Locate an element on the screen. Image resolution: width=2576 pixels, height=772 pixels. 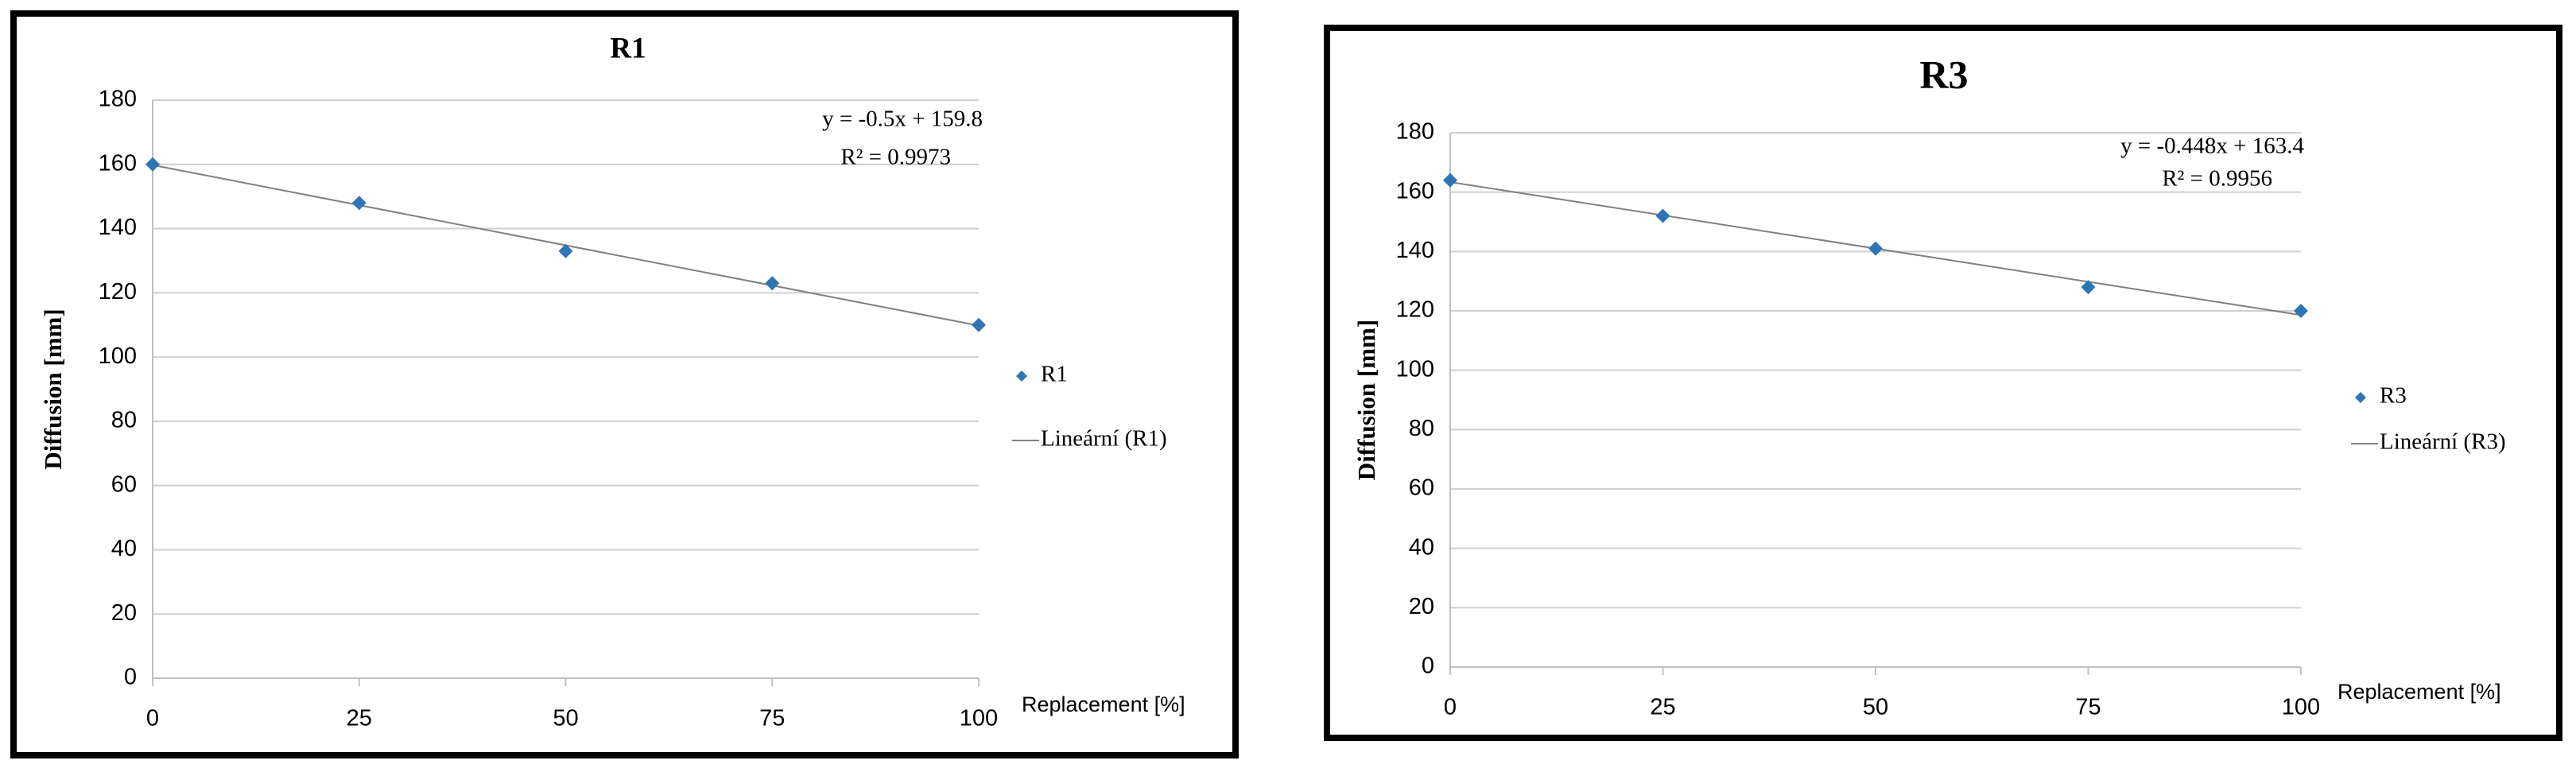
trend-r2: R² = 0.9973 is located at coordinates (895, 157).